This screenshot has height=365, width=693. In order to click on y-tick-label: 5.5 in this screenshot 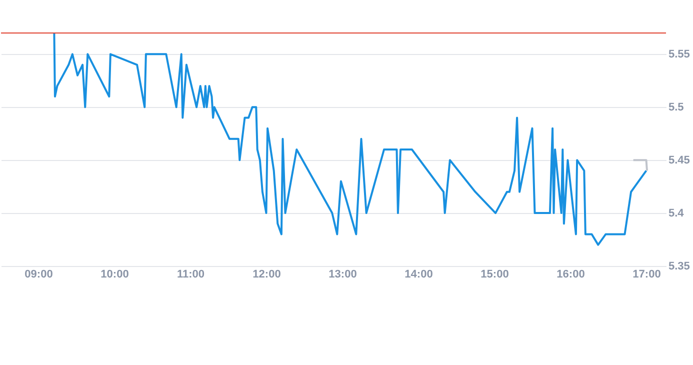, I will do `click(676, 108)`.